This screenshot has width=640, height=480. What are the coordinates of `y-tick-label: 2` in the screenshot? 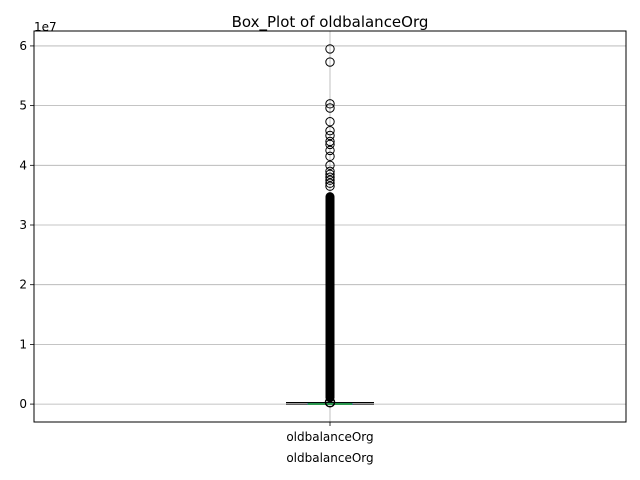 It's located at (23, 285).